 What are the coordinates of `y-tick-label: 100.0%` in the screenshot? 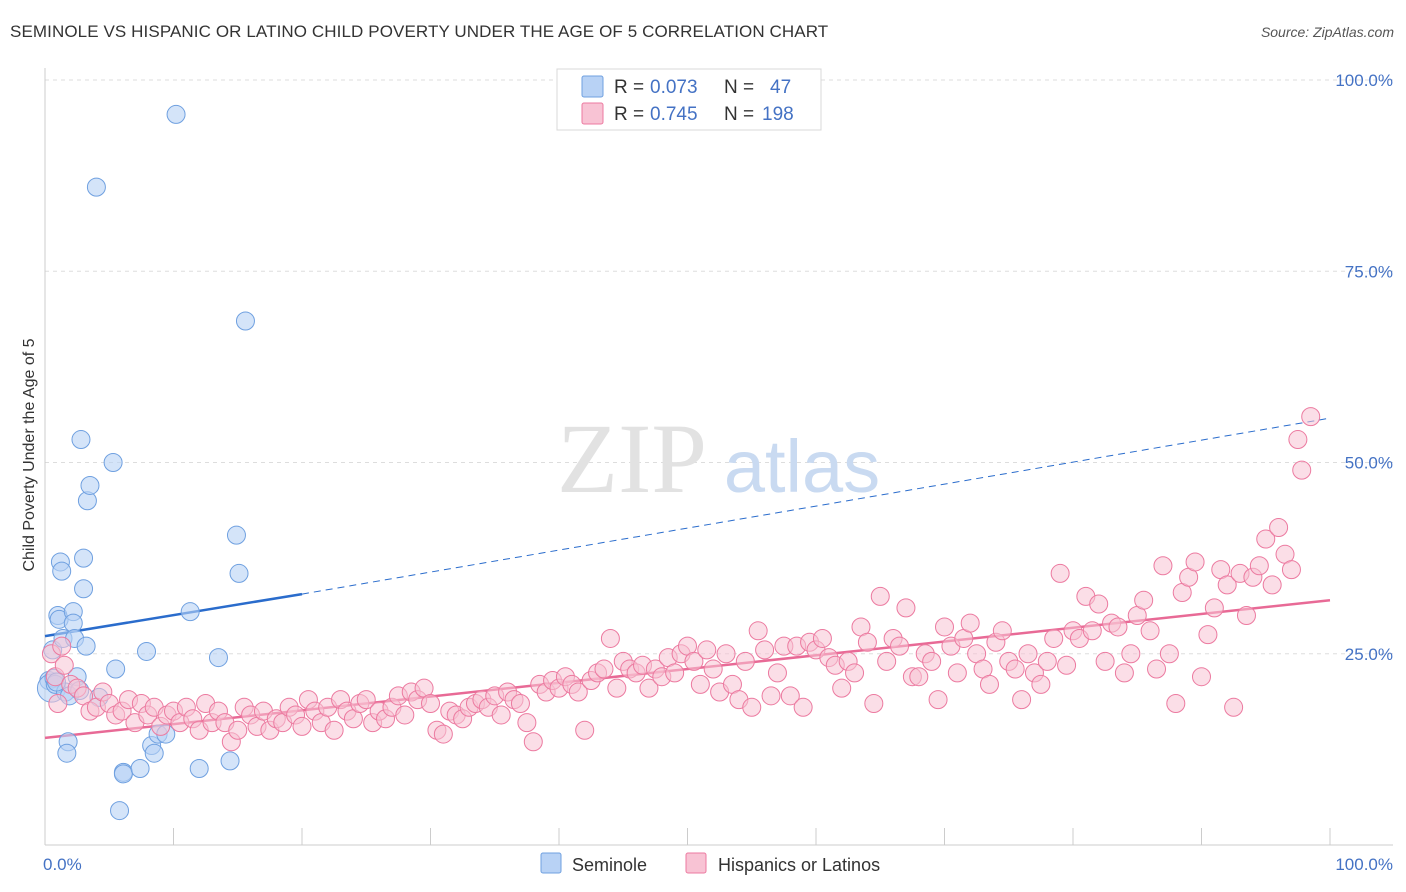 It's located at (1364, 80).